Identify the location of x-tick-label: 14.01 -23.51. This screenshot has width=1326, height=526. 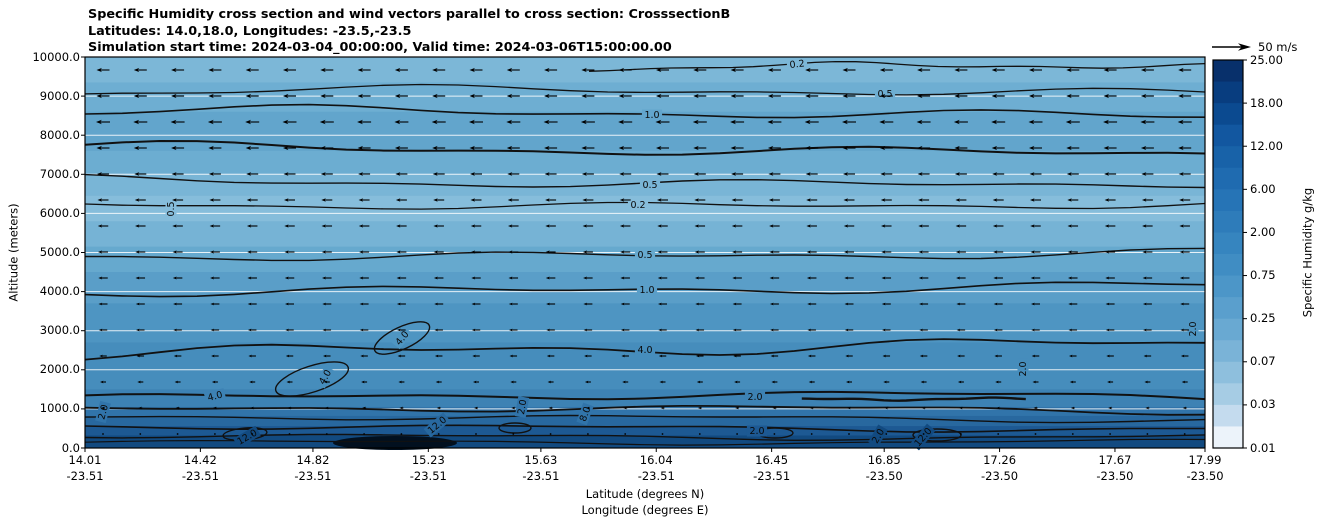
(85, 468).